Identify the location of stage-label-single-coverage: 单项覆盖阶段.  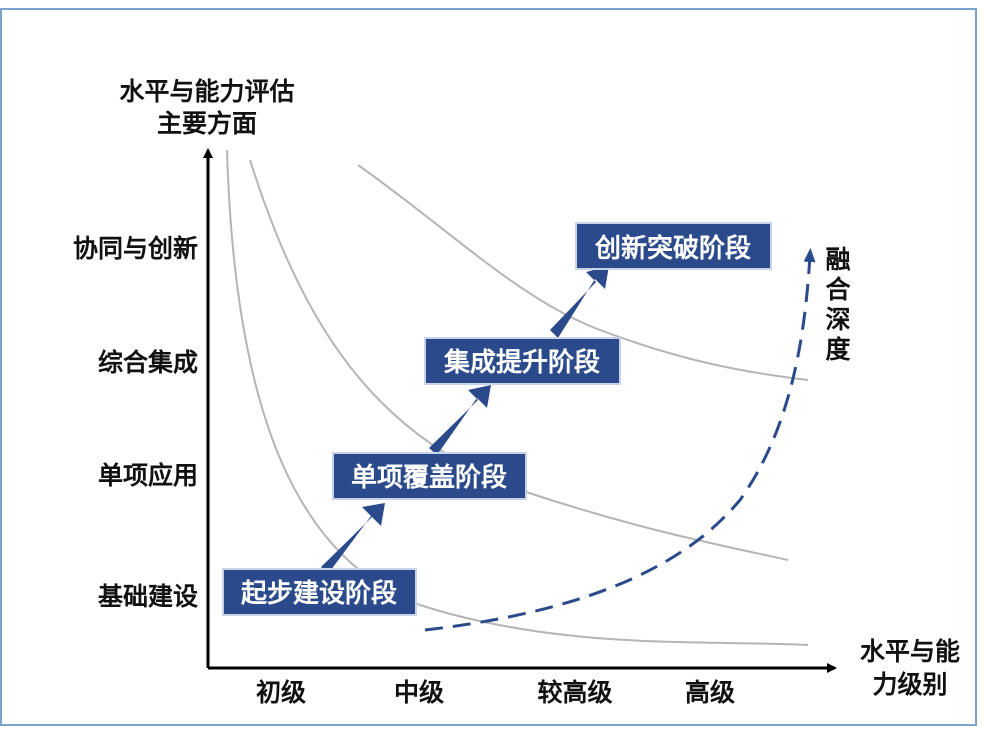
(429, 477).